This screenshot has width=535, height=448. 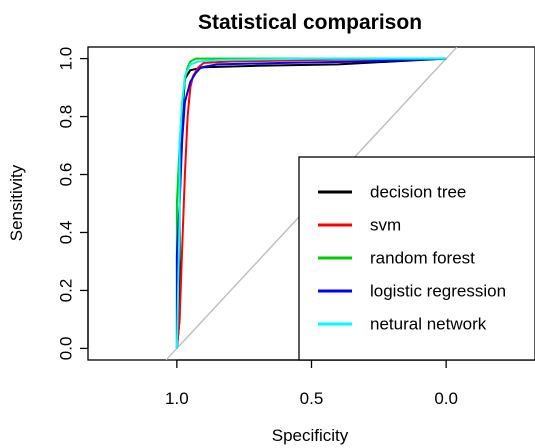 What do you see at coordinates (422, 258) in the screenshot?
I see `legend-label: random forest` at bounding box center [422, 258].